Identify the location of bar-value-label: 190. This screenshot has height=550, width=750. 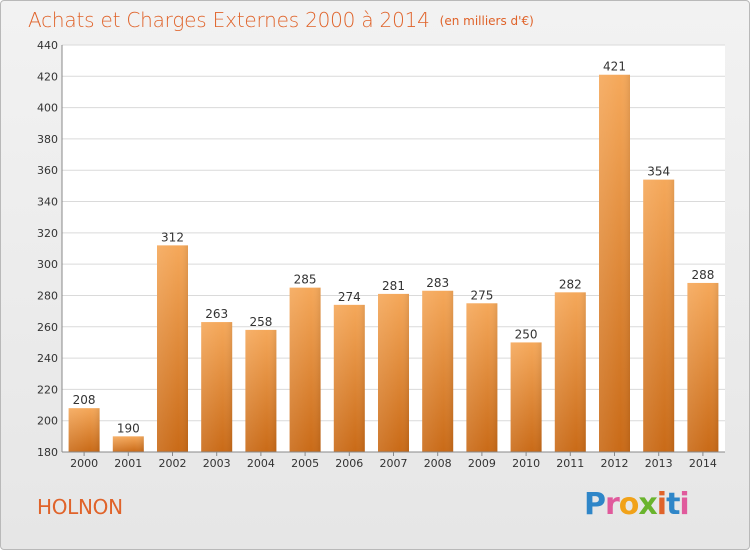
(128, 428).